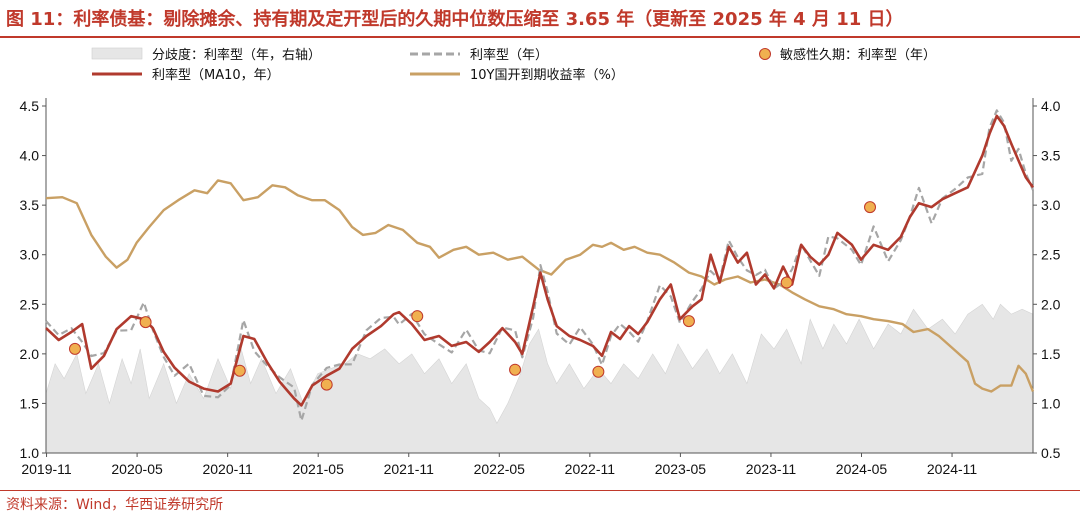 The height and width of the screenshot is (517, 1080). I want to click on x-tick-label: 2022-11, so click(590, 469).